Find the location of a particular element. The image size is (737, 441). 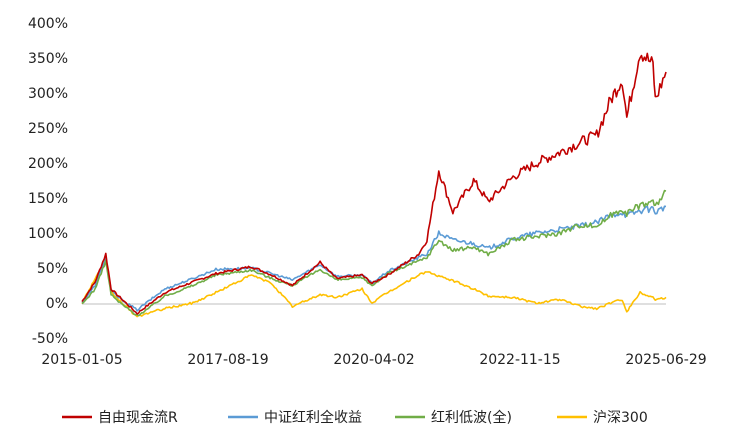

y-tick-label: 350% is located at coordinates (48, 59).